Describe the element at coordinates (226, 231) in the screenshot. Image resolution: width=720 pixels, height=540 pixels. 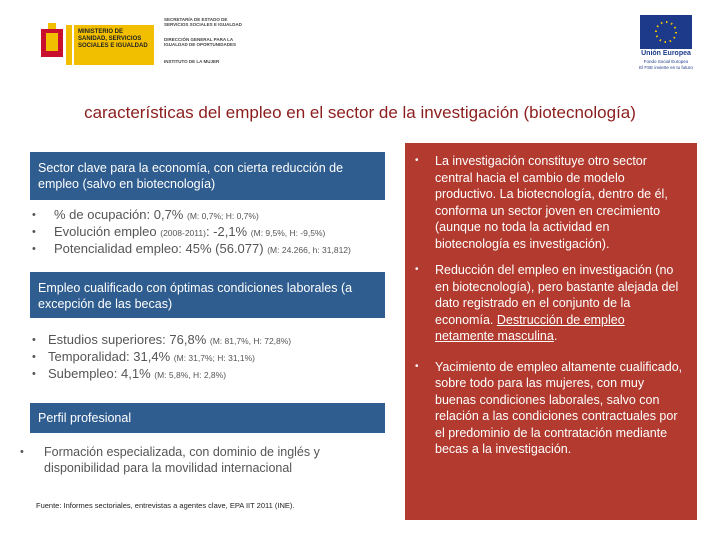
I see `bullet-text: : -2,1%` at that location.